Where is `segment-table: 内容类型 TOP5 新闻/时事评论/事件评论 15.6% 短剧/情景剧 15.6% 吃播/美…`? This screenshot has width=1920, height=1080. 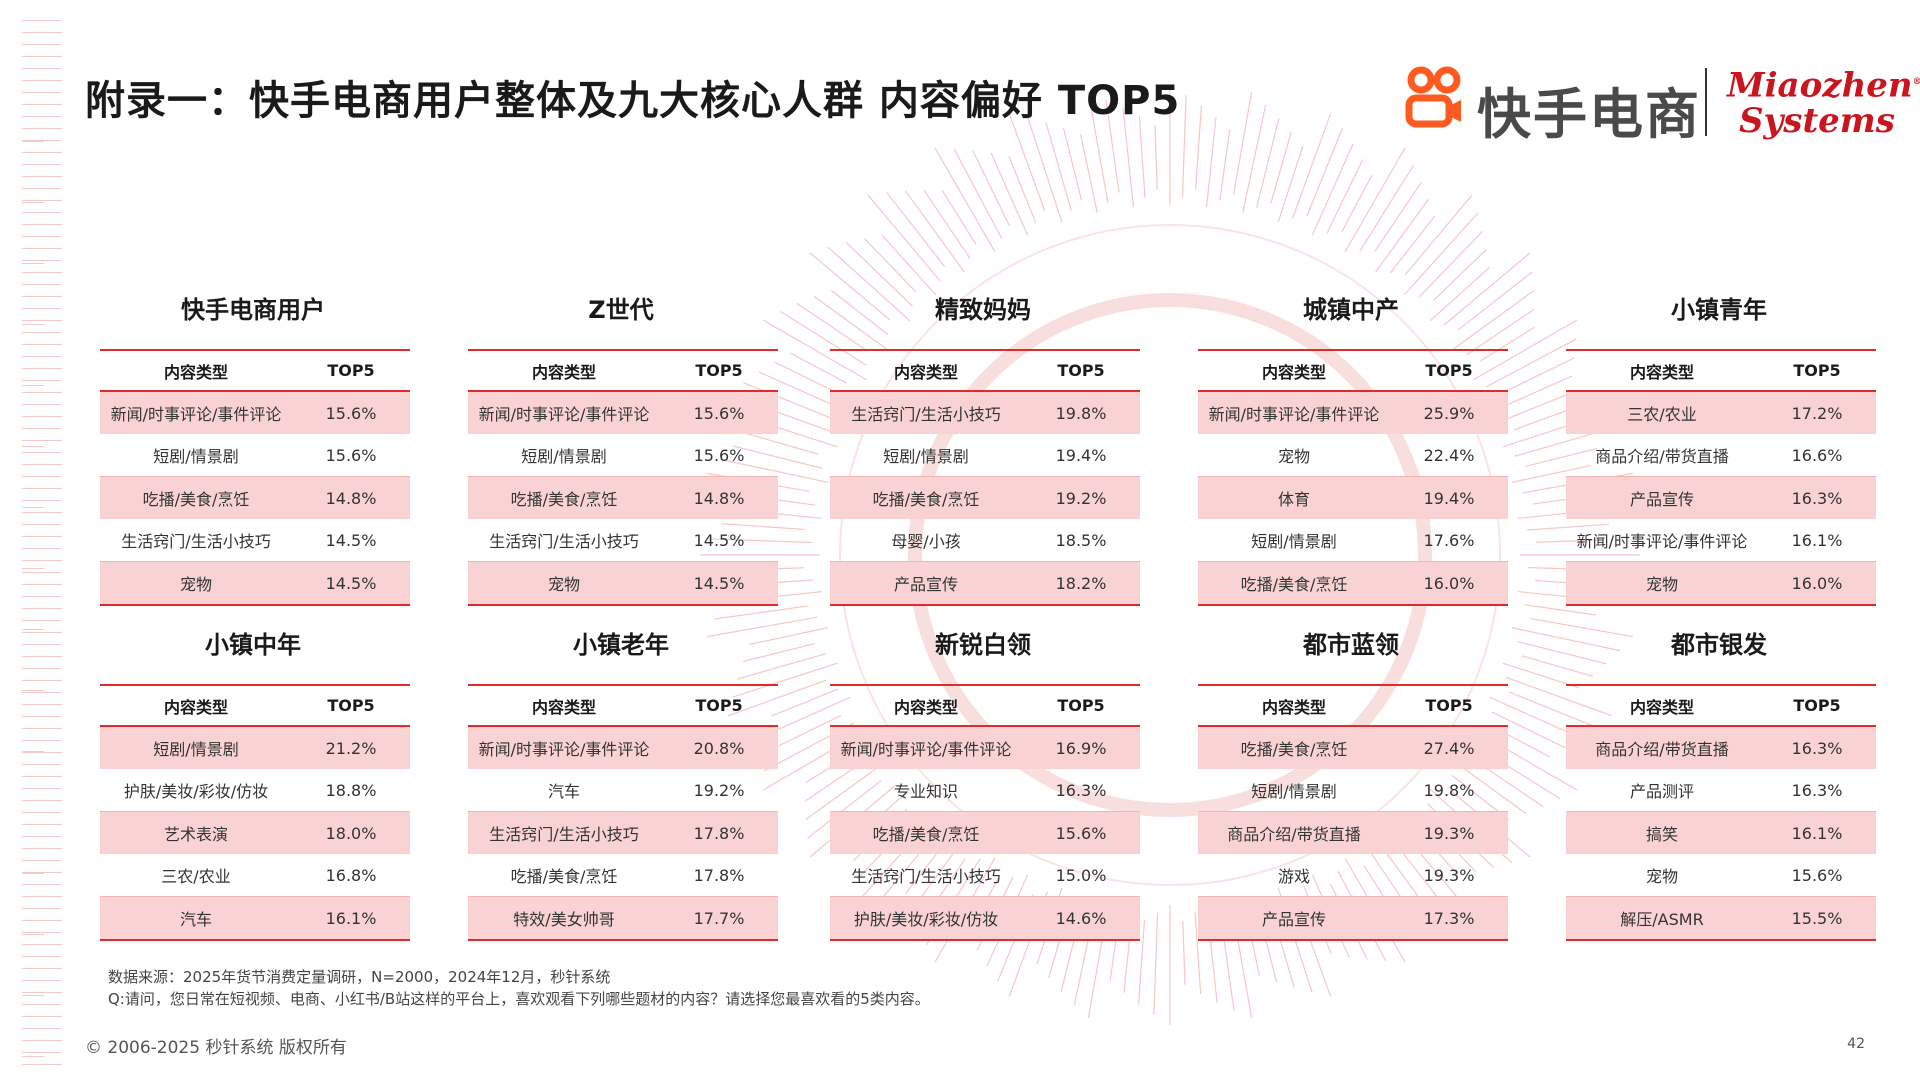 segment-table: 内容类型 TOP5 新闻/时事评论/事件评论 15.6% 短剧/情景剧 15.6% 吃播/美… is located at coordinates (255, 477).